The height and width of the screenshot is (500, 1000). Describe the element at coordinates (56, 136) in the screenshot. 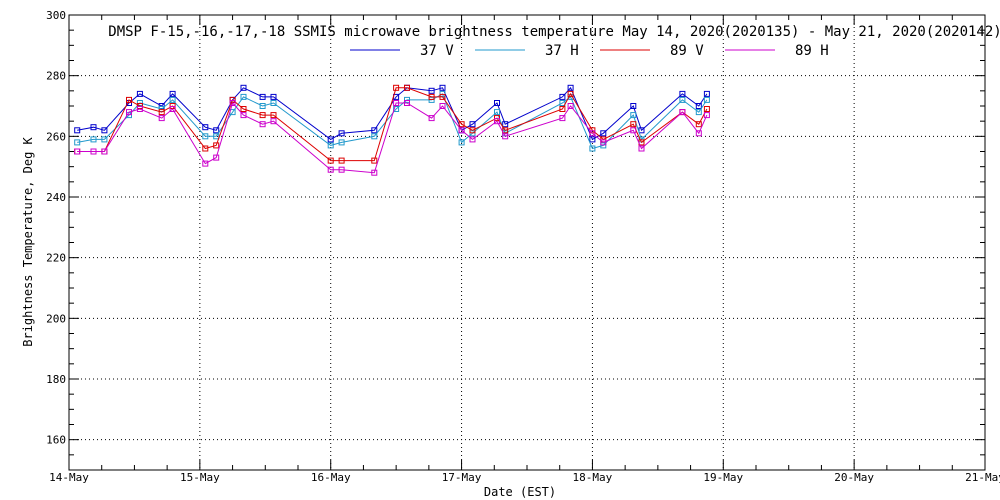

I see `y-tick-label: 260` at that location.